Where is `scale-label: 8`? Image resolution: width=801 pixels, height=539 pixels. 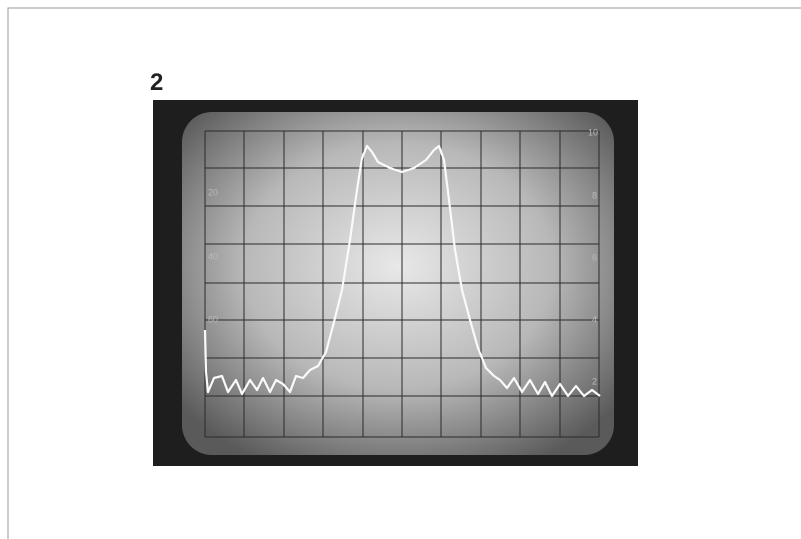 scale-label: 8 is located at coordinates (594, 195).